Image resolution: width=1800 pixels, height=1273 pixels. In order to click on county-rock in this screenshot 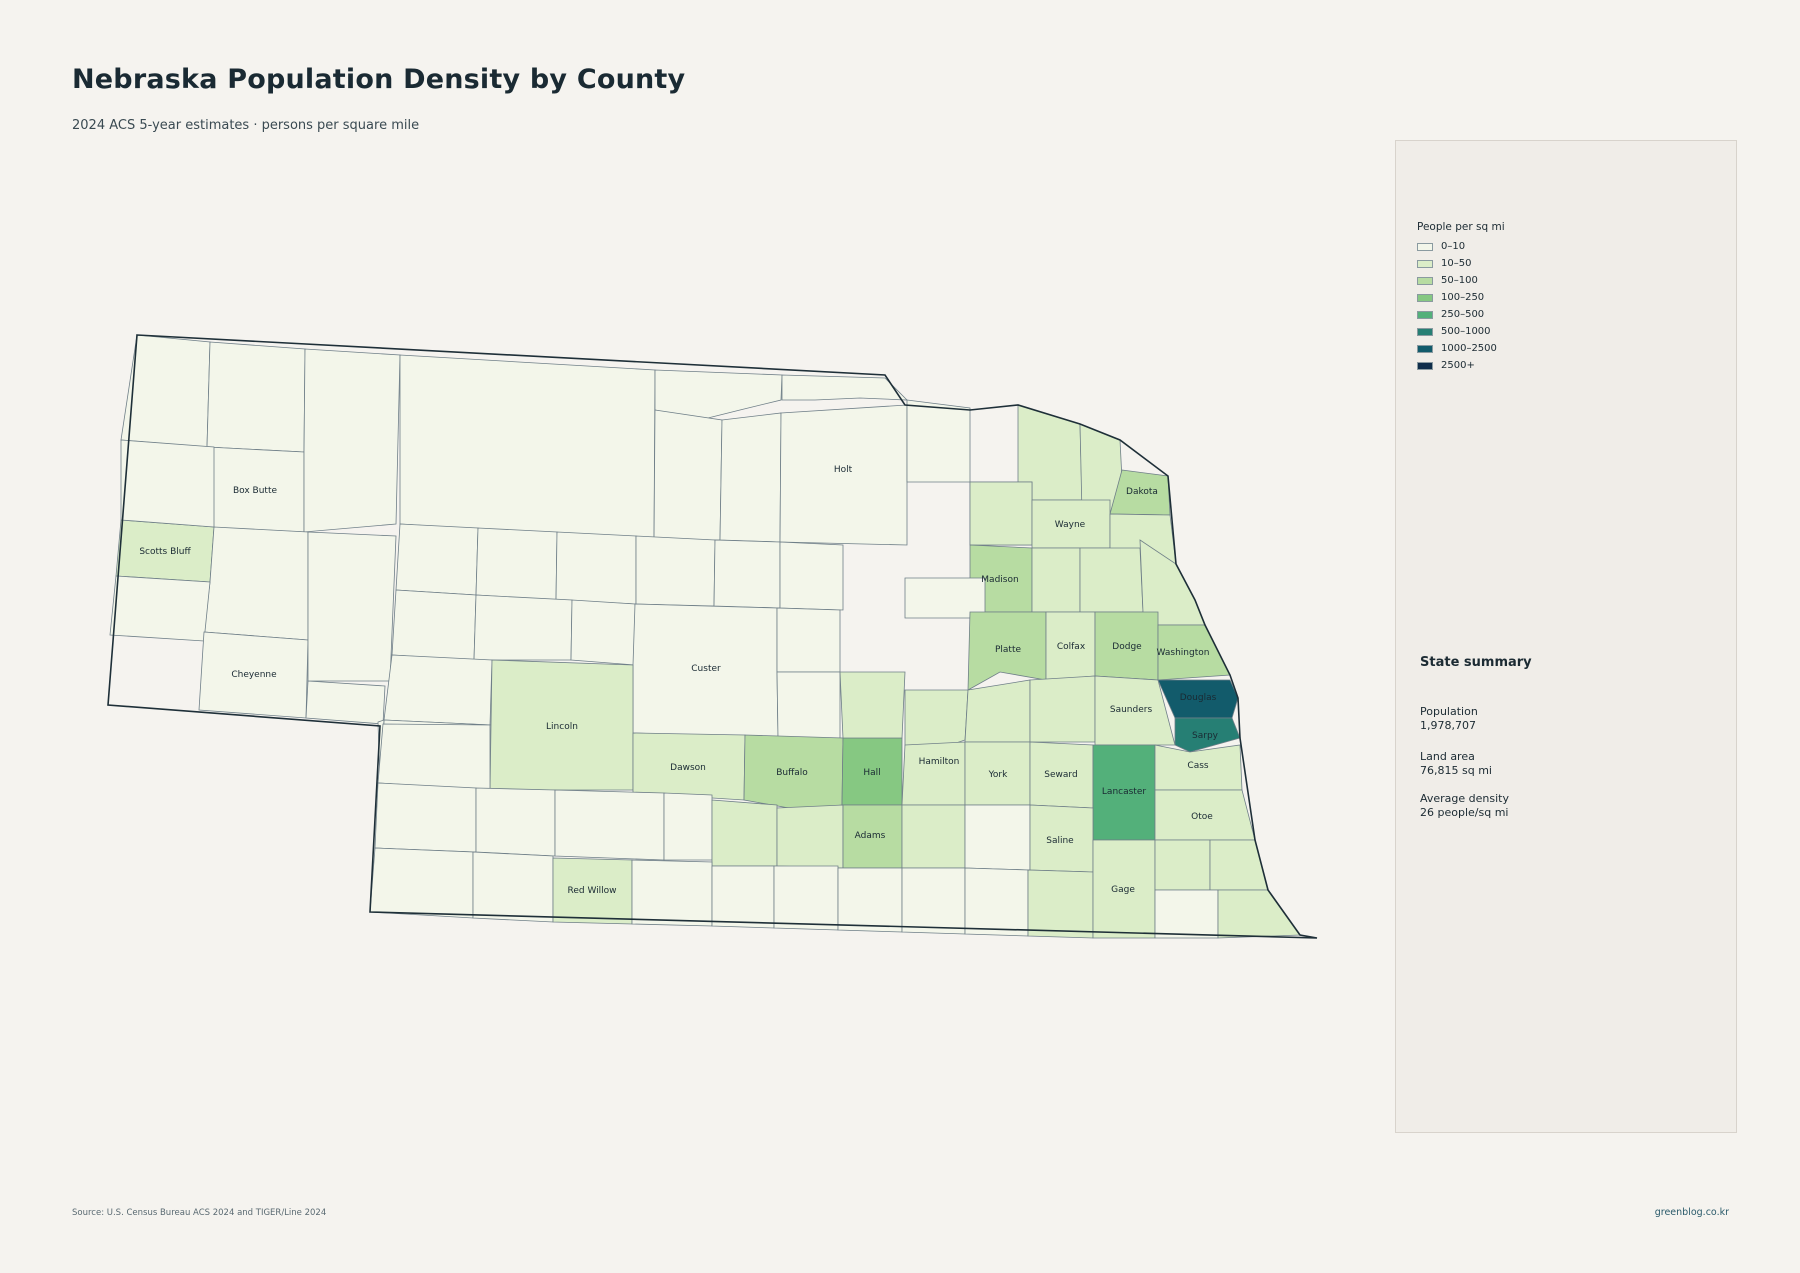, I will do `click(750, 477)`.